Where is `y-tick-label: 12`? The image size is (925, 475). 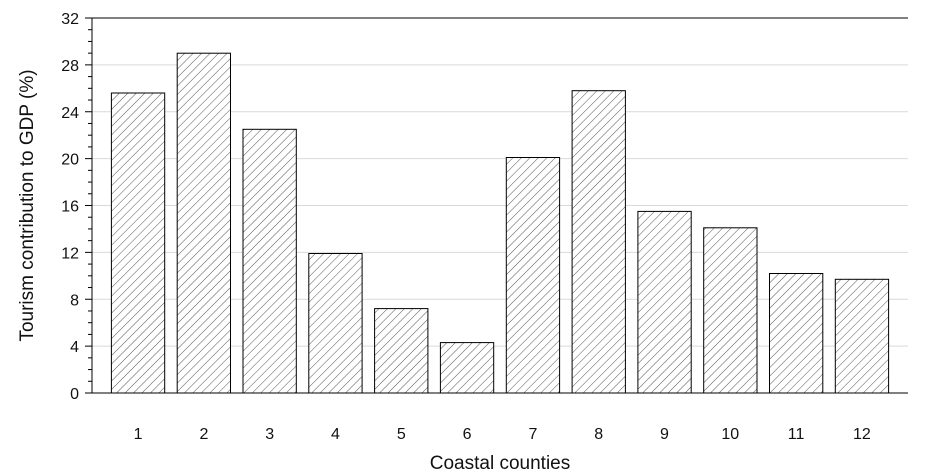 y-tick-label: 12 is located at coordinates (70, 253).